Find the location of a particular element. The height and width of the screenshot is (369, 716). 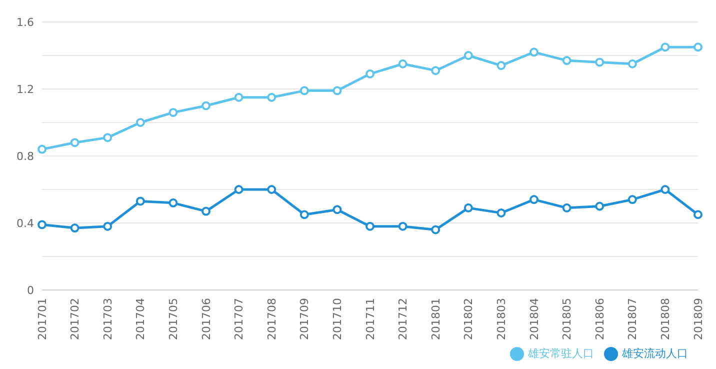

x-tick-label: 201710 is located at coordinates (337, 319).